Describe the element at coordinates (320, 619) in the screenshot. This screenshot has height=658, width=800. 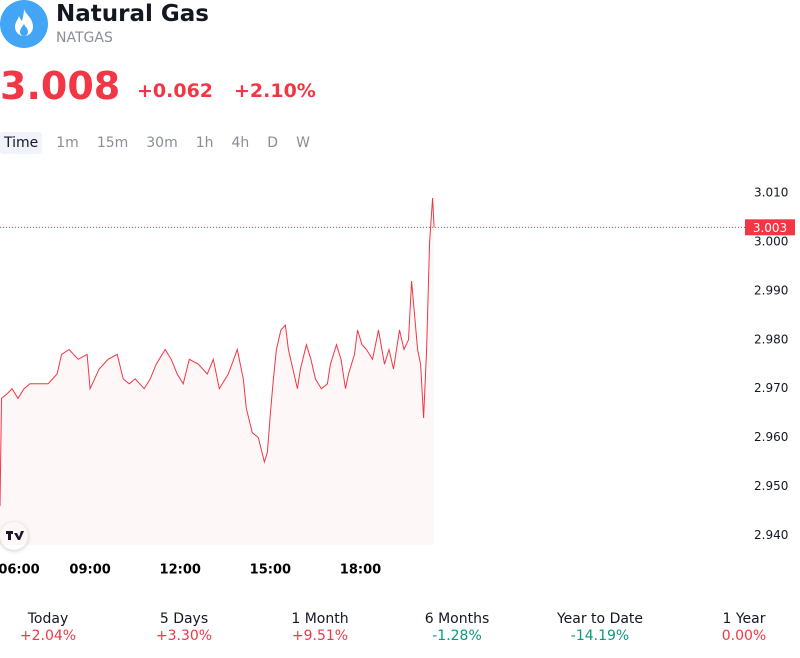
I see `performance-label: 1 Month` at that location.